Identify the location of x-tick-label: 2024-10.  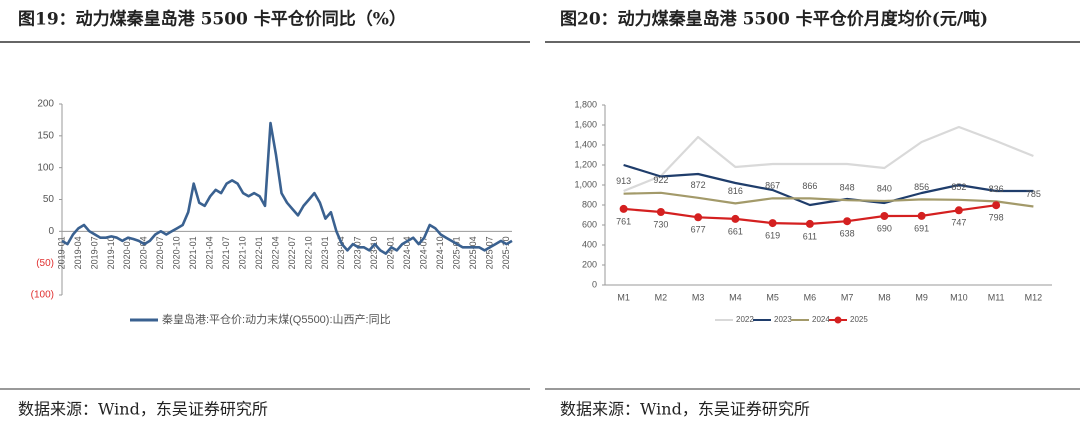
(440, 252).